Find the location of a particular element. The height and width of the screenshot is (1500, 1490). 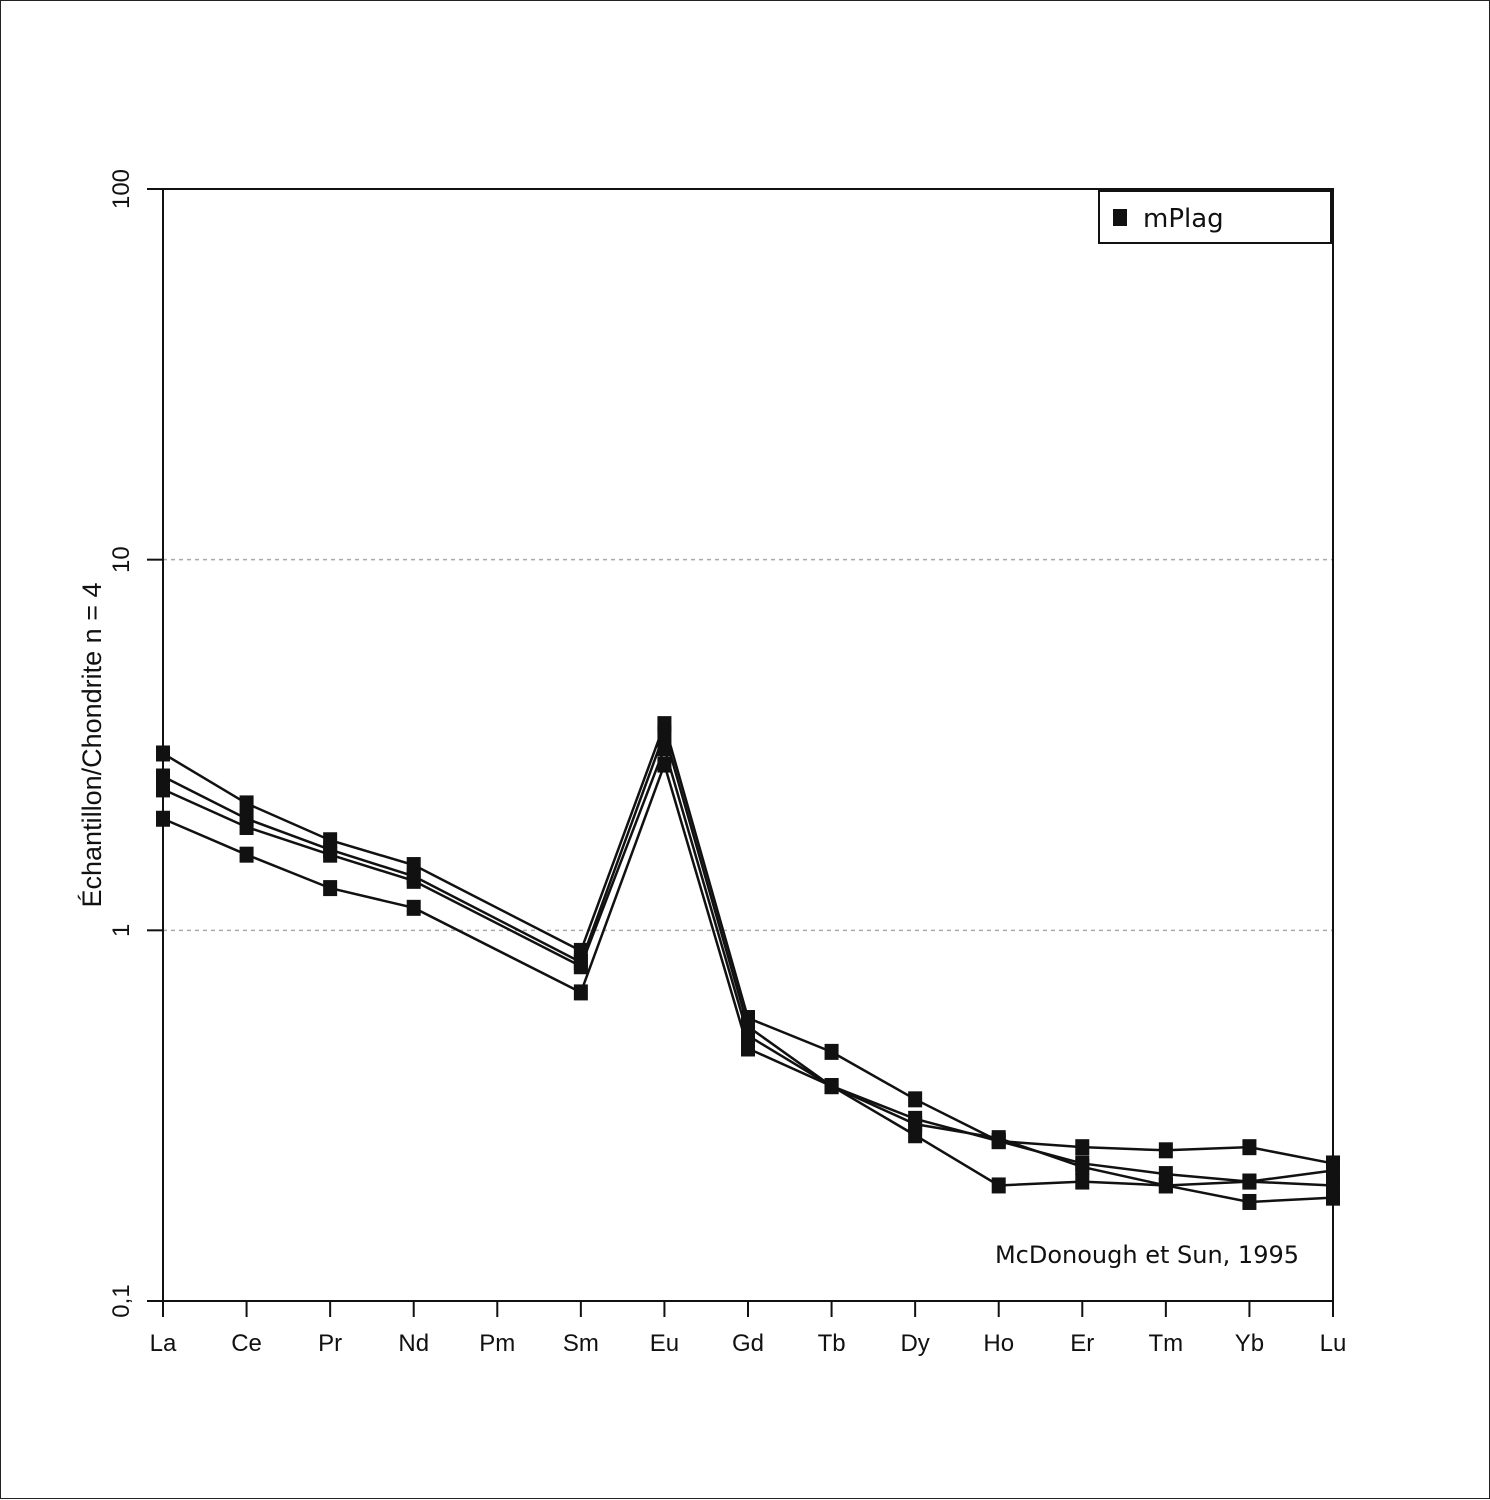

x-tick-label-Nd: Nd is located at coordinates (413, 1343).